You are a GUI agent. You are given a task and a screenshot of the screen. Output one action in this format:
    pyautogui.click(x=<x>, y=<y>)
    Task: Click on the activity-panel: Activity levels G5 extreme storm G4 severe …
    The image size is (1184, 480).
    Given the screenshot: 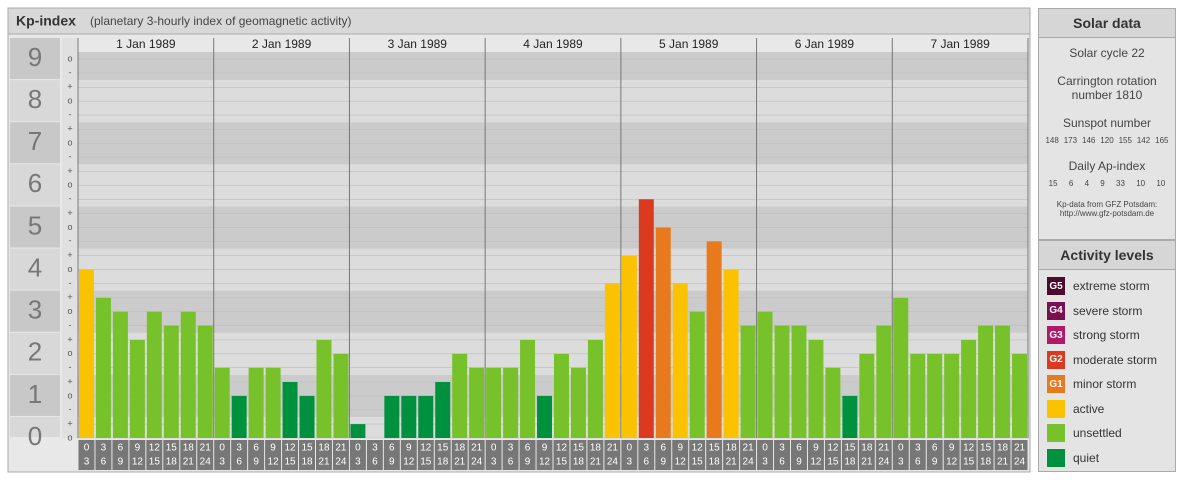 What is the action you would take?
    pyautogui.click(x=1107, y=356)
    